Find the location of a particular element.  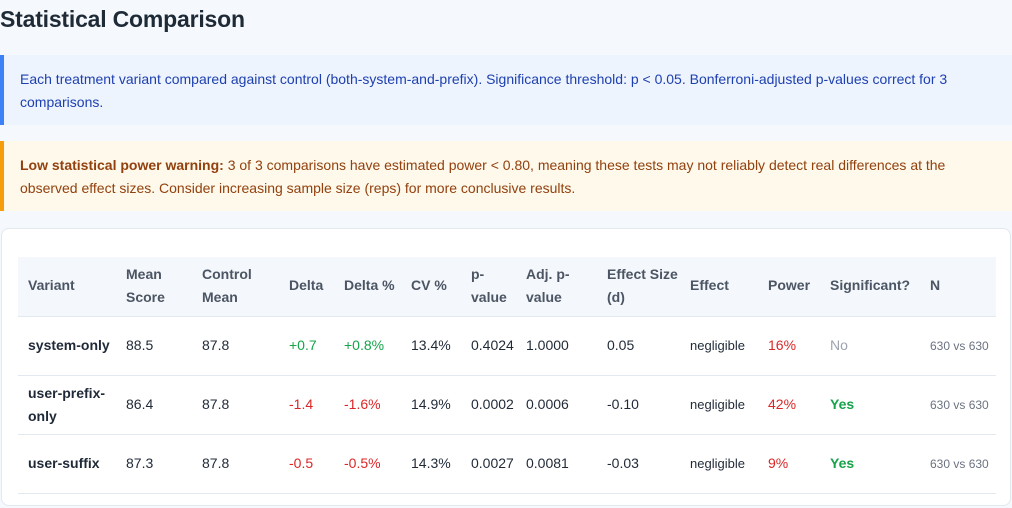

delta: -0.5 is located at coordinates (306, 464).